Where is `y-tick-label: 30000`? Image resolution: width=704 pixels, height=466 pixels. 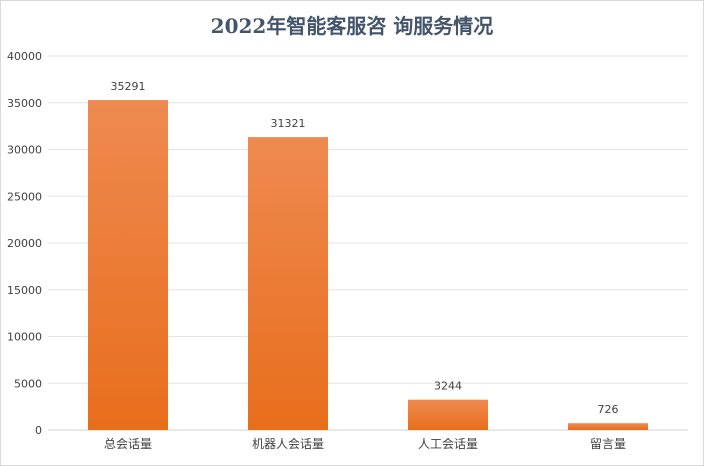 y-tick-label: 30000 is located at coordinates (24, 150).